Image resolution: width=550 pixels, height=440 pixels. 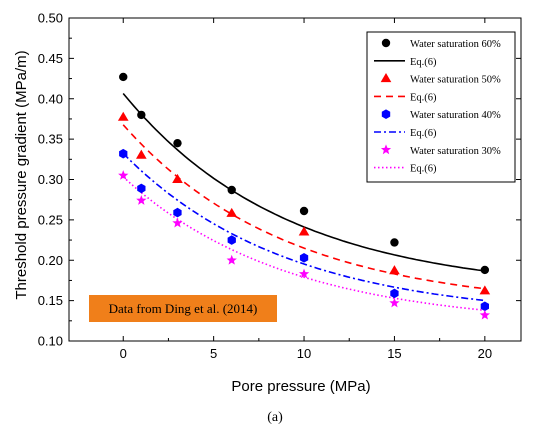 What do you see at coordinates (213, 353) in the screenshot?
I see `x-tick-label: 5` at bounding box center [213, 353].